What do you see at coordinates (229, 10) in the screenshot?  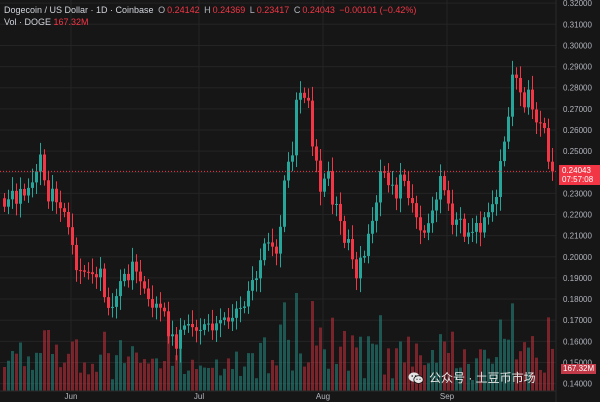 I see `high-value: 0.24369` at bounding box center [229, 10].